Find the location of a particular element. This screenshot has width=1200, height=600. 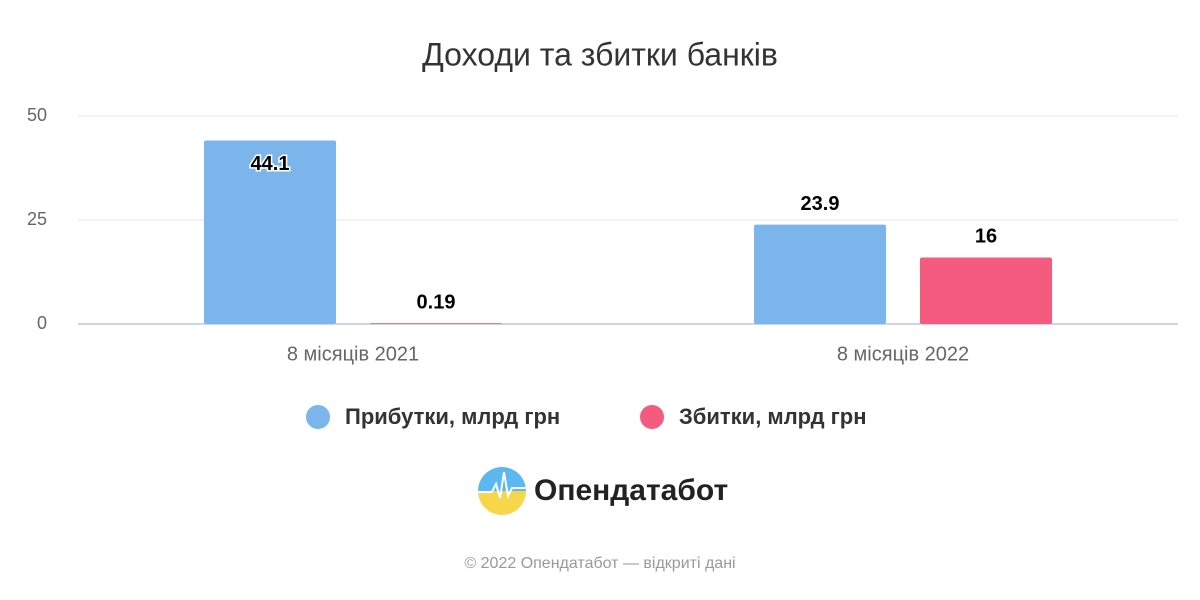

footer: © 2022 Опендатабот — відкриті дані is located at coordinates (599, 563).